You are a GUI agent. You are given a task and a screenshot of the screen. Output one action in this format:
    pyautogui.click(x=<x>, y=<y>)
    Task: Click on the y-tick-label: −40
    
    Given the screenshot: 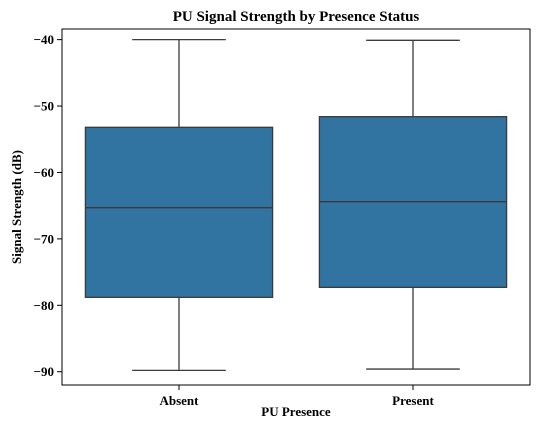 What is the action you would take?
    pyautogui.click(x=44, y=39)
    